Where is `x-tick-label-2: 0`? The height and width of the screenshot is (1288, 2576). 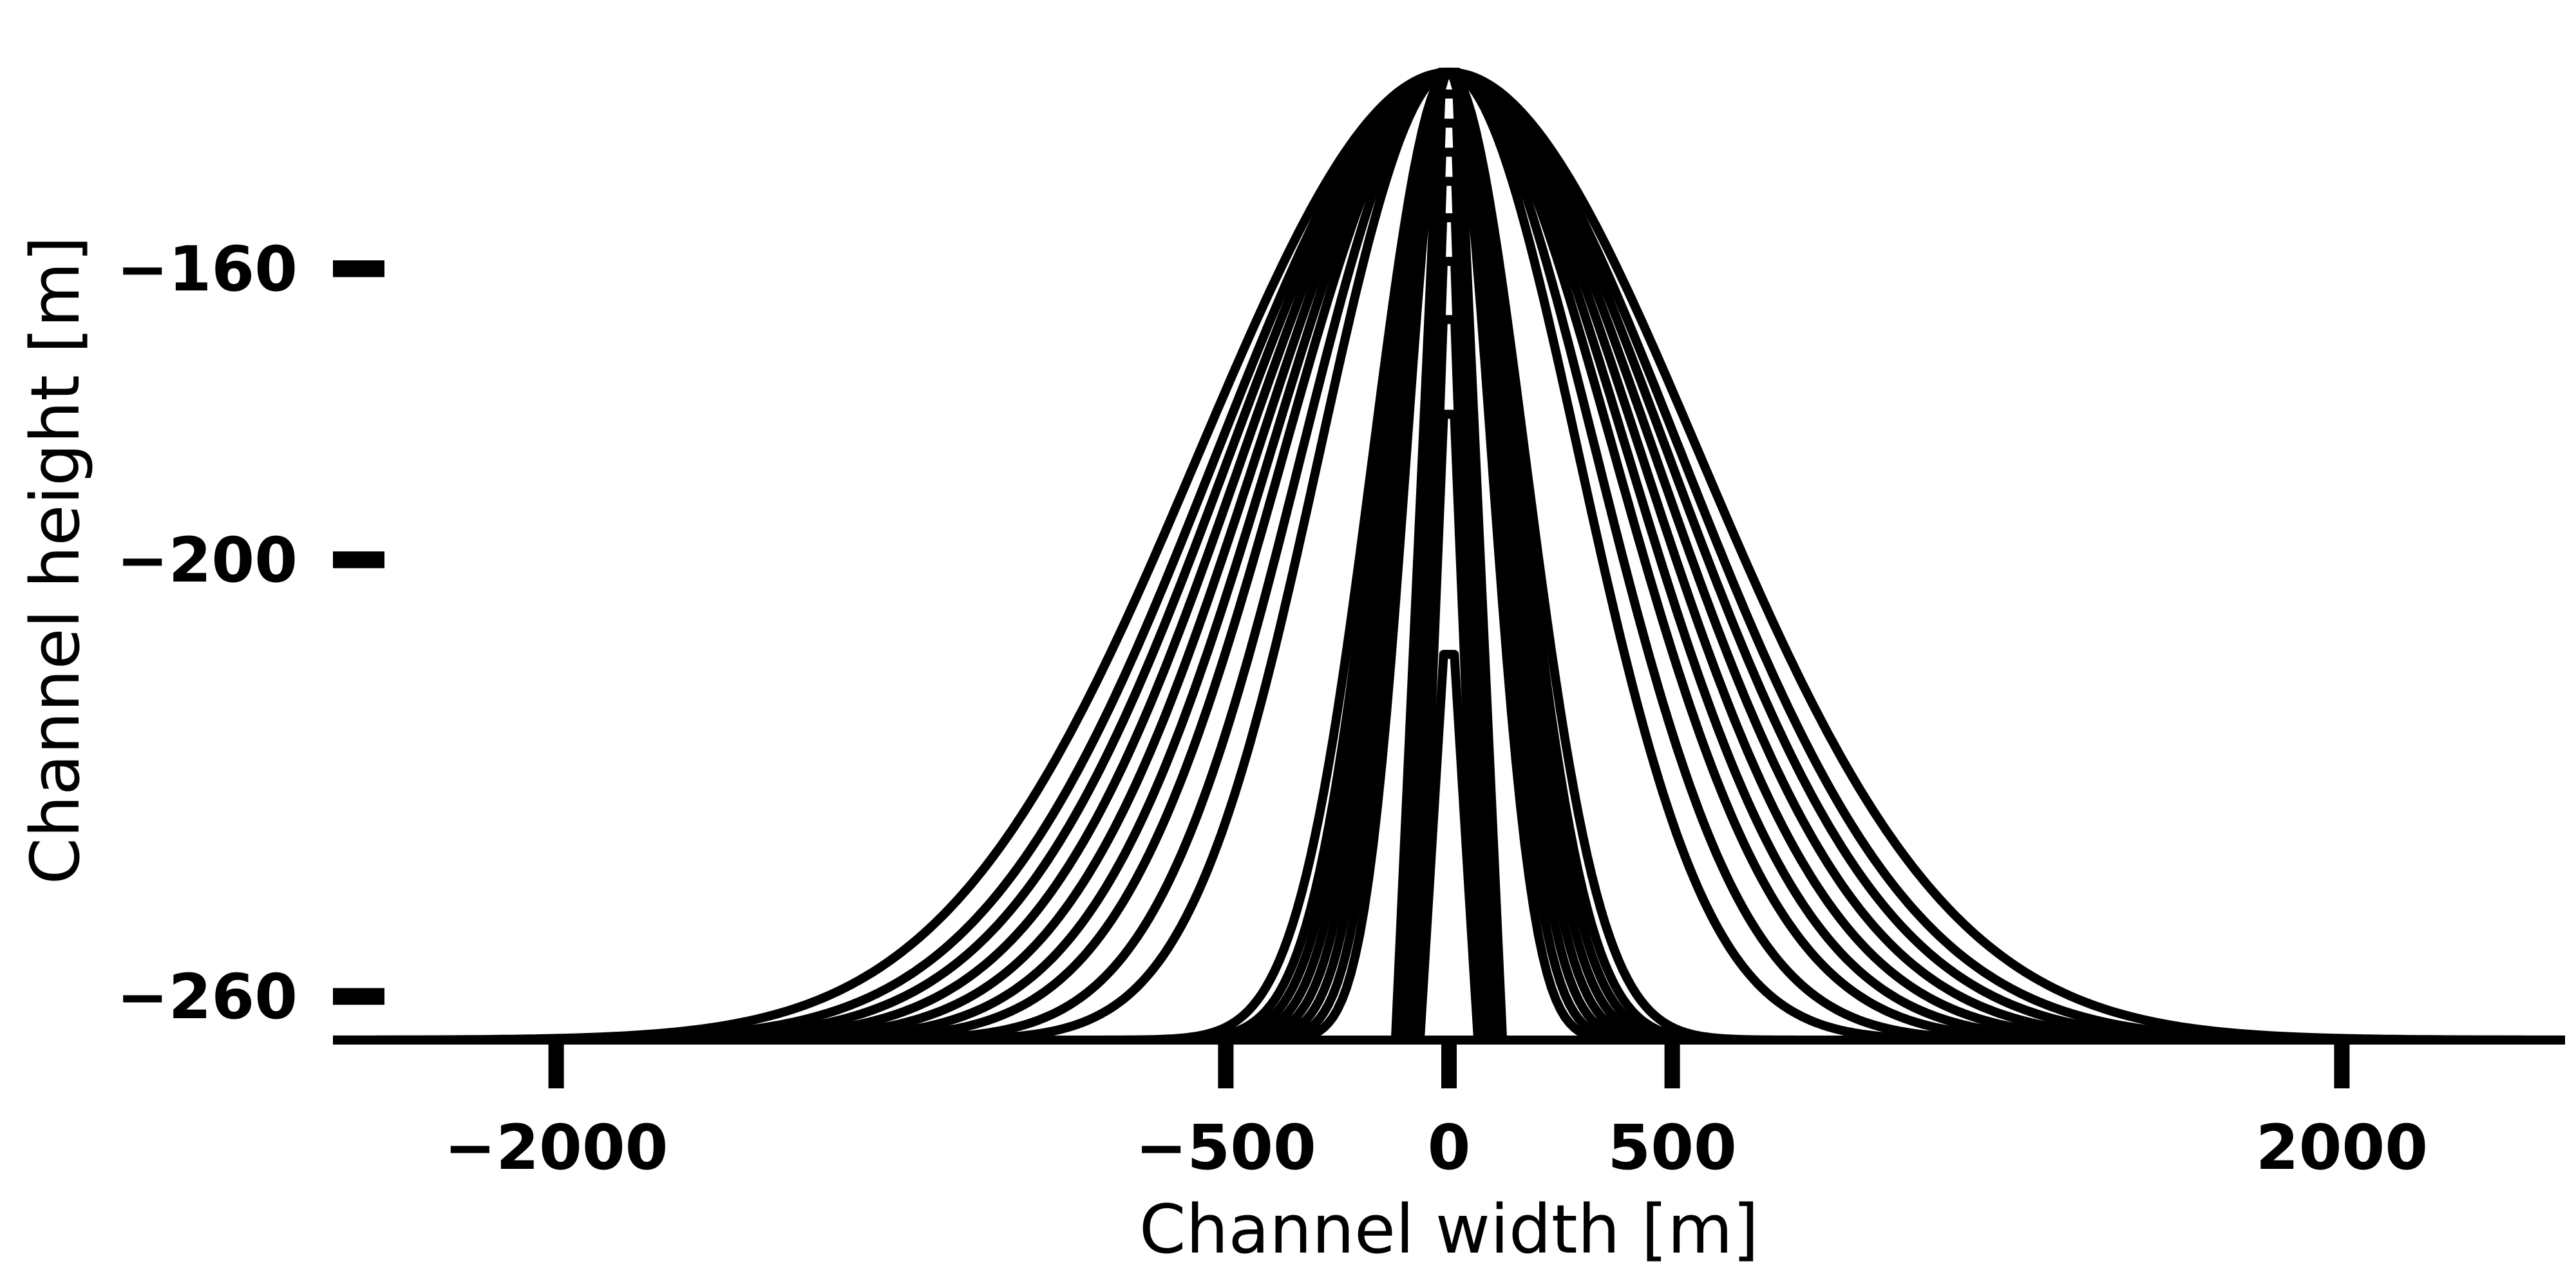
x-tick-label-2: 0 is located at coordinates (1449, 1148).